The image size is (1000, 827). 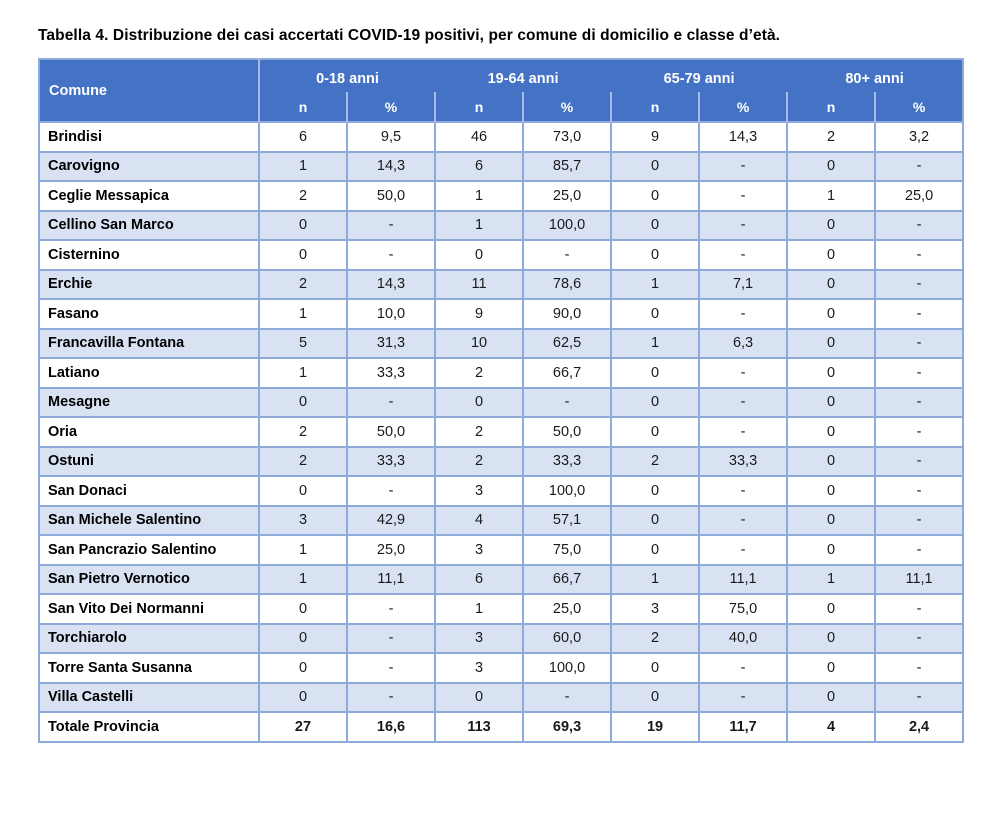 What do you see at coordinates (149, 284) in the screenshot?
I see `comune-cell: Erchie` at bounding box center [149, 284].